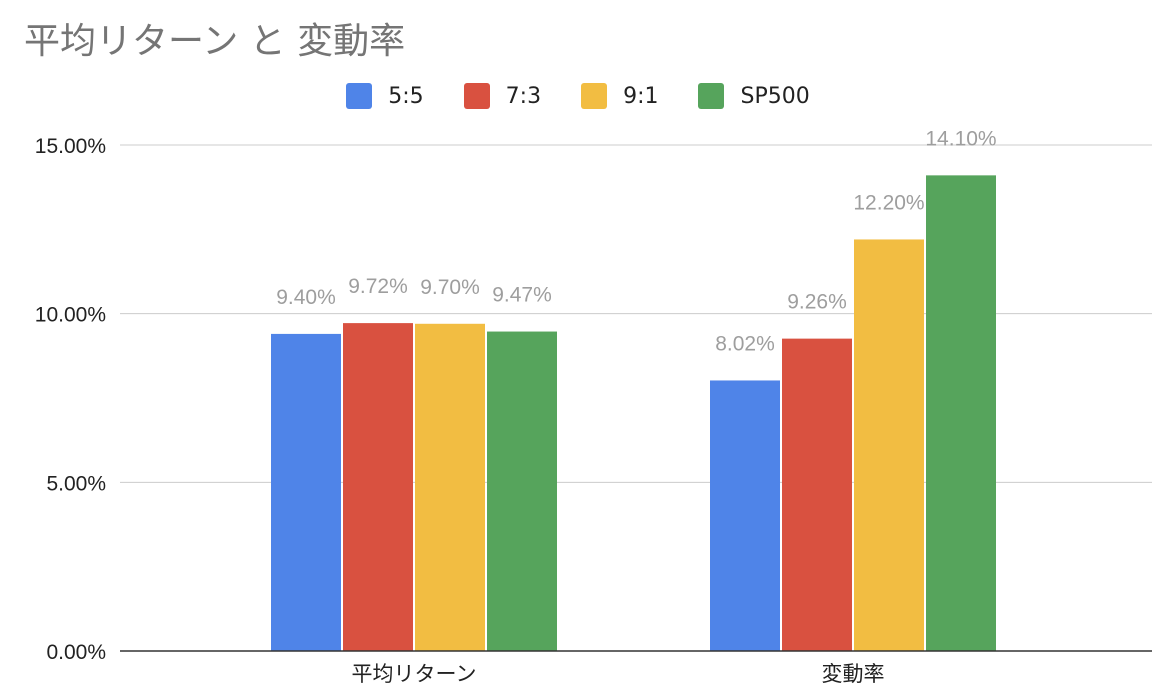 The image size is (1156, 700). Describe the element at coordinates (522, 295) in the screenshot. I see `data-label: 9.47%` at that location.